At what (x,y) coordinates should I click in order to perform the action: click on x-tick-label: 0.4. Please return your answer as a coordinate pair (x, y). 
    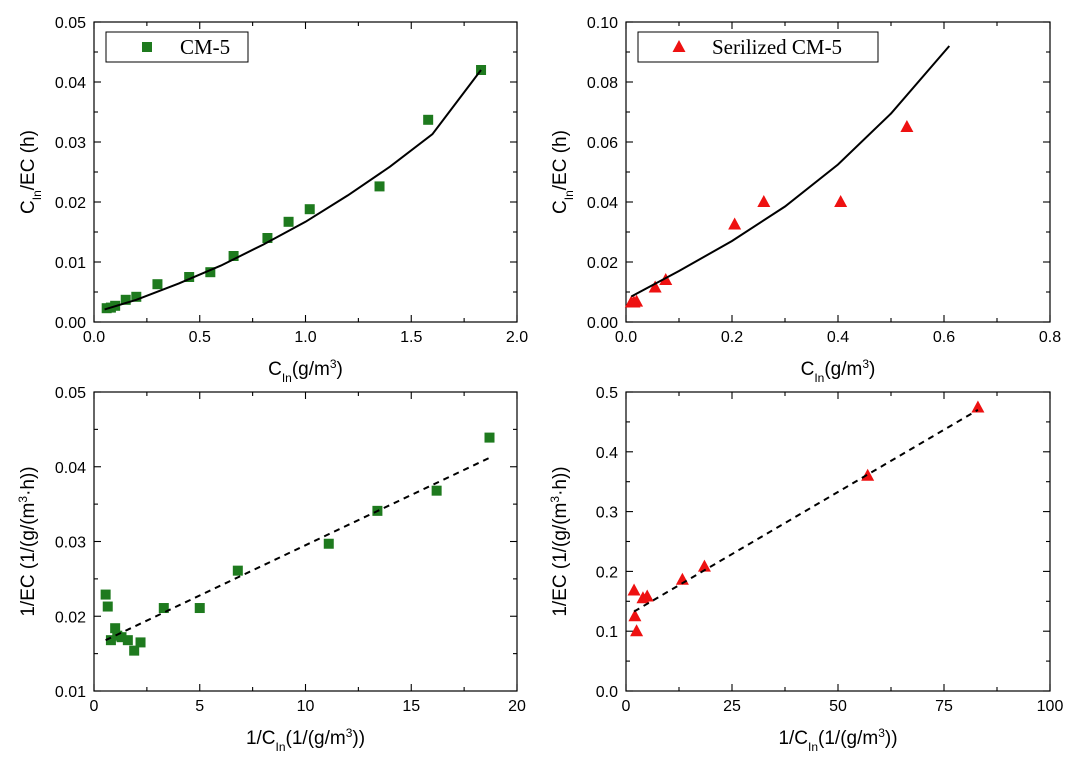
    Looking at the image, I should click on (838, 337).